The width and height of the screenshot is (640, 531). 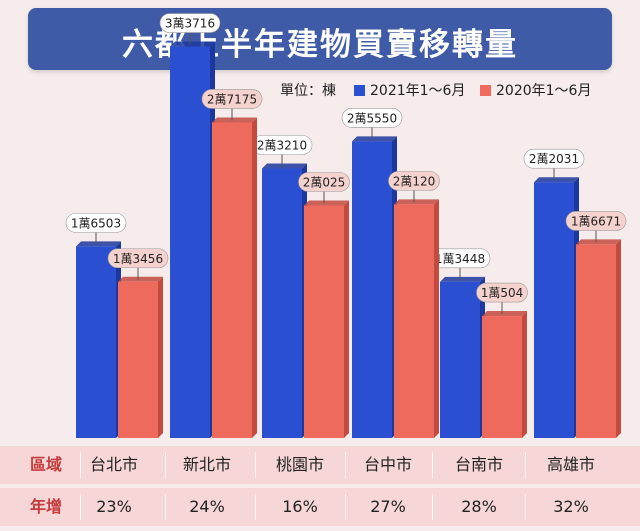 I want to click on data-label-2020: 1萬6671, so click(x=596, y=221).